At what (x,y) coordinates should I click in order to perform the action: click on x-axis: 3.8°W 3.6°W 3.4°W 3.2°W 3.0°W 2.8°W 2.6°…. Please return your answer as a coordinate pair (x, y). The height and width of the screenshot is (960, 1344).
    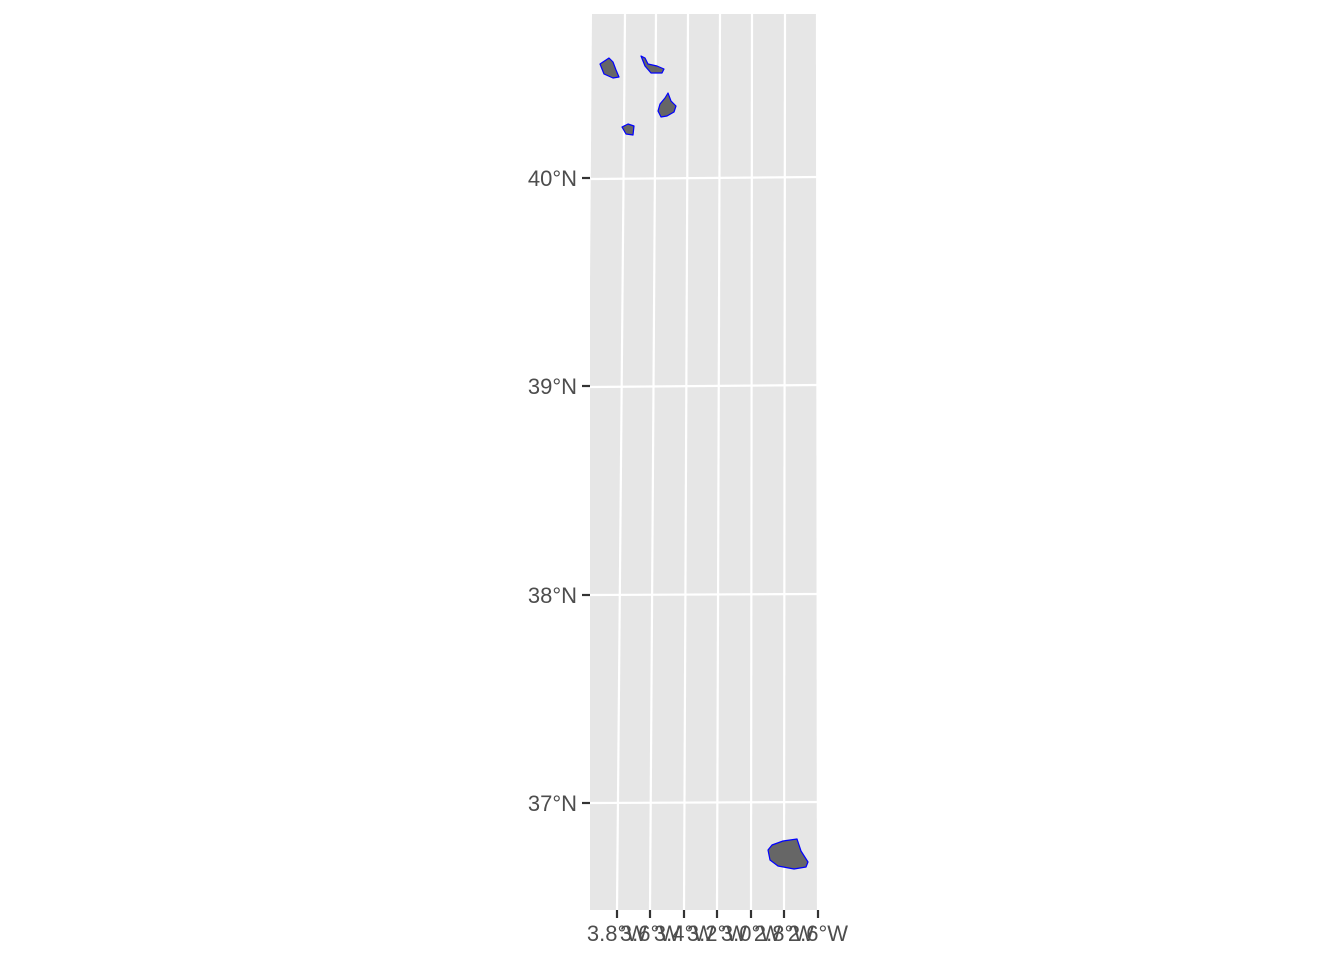
    Looking at the image, I should click on (717, 928).